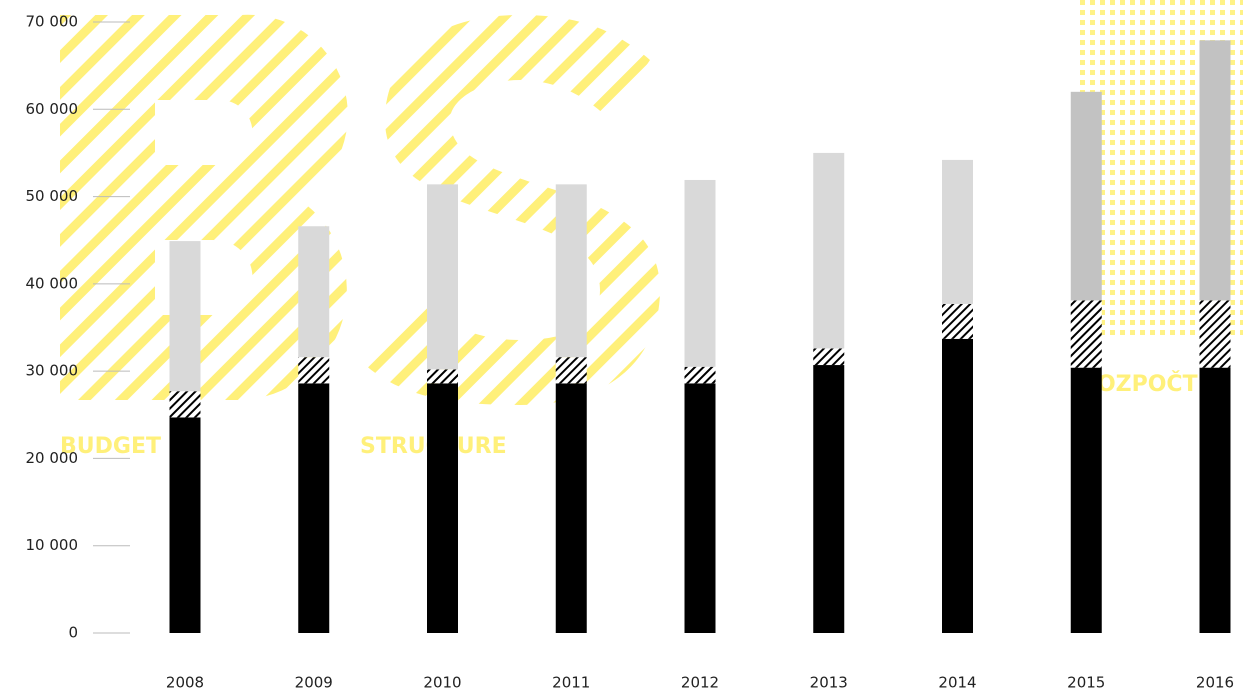  What do you see at coordinates (1147, 384) in the screenshot?
I see `background-word: ROZPOČTU` at bounding box center [1147, 384].